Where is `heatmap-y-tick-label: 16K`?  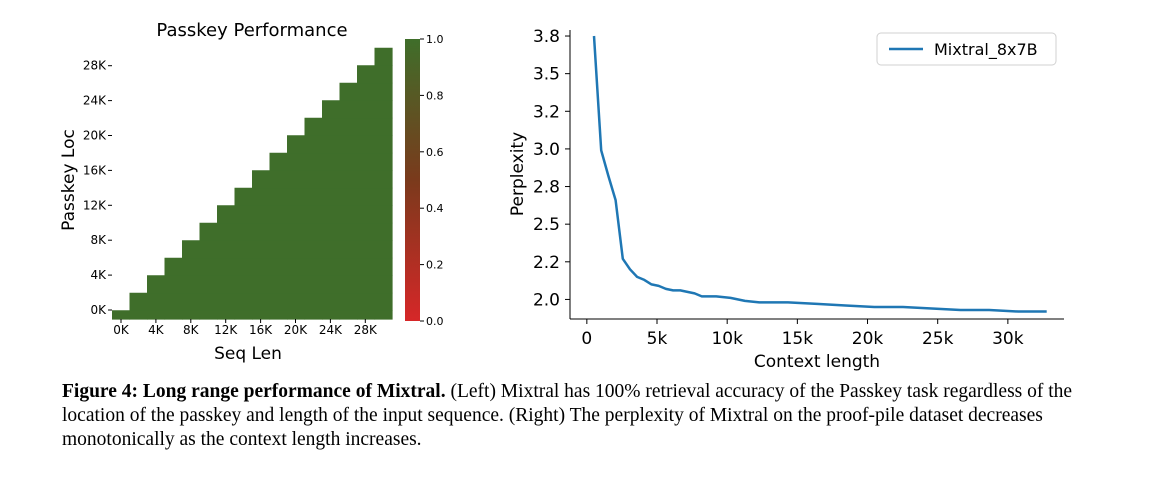 heatmap-y-tick-label: 16K is located at coordinates (95, 170).